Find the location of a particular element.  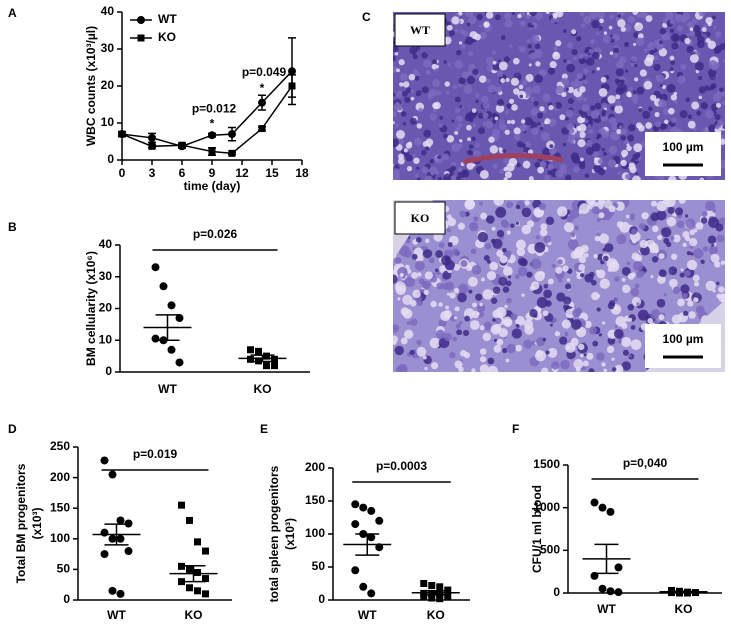

annotation: * is located at coordinates (212, 123).